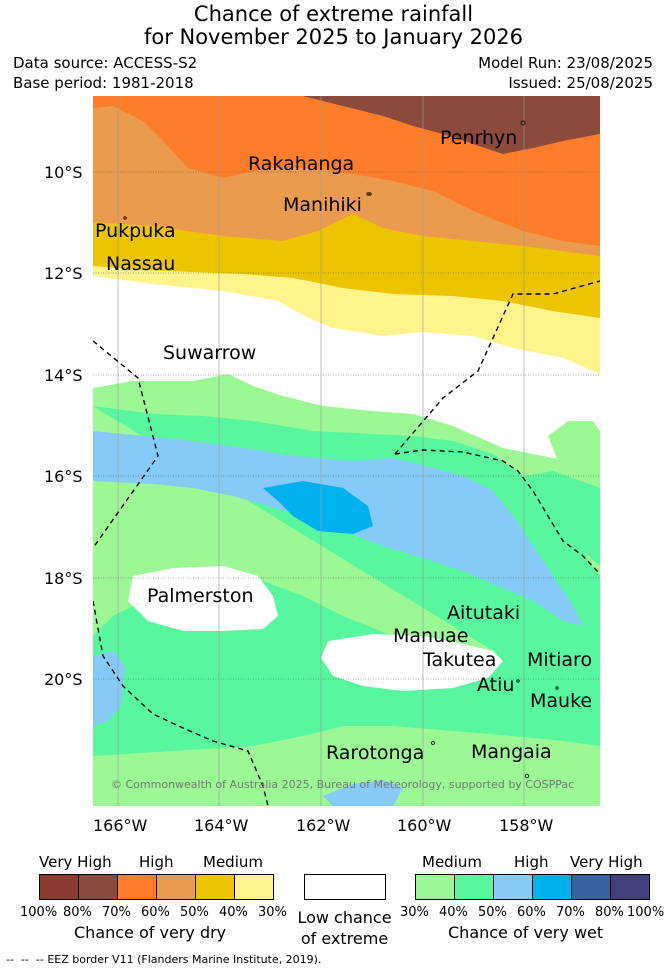 The image size is (667, 972). What do you see at coordinates (492, 912) in the screenshot?
I see `legend-wet-tick-50: 50%` at bounding box center [492, 912].